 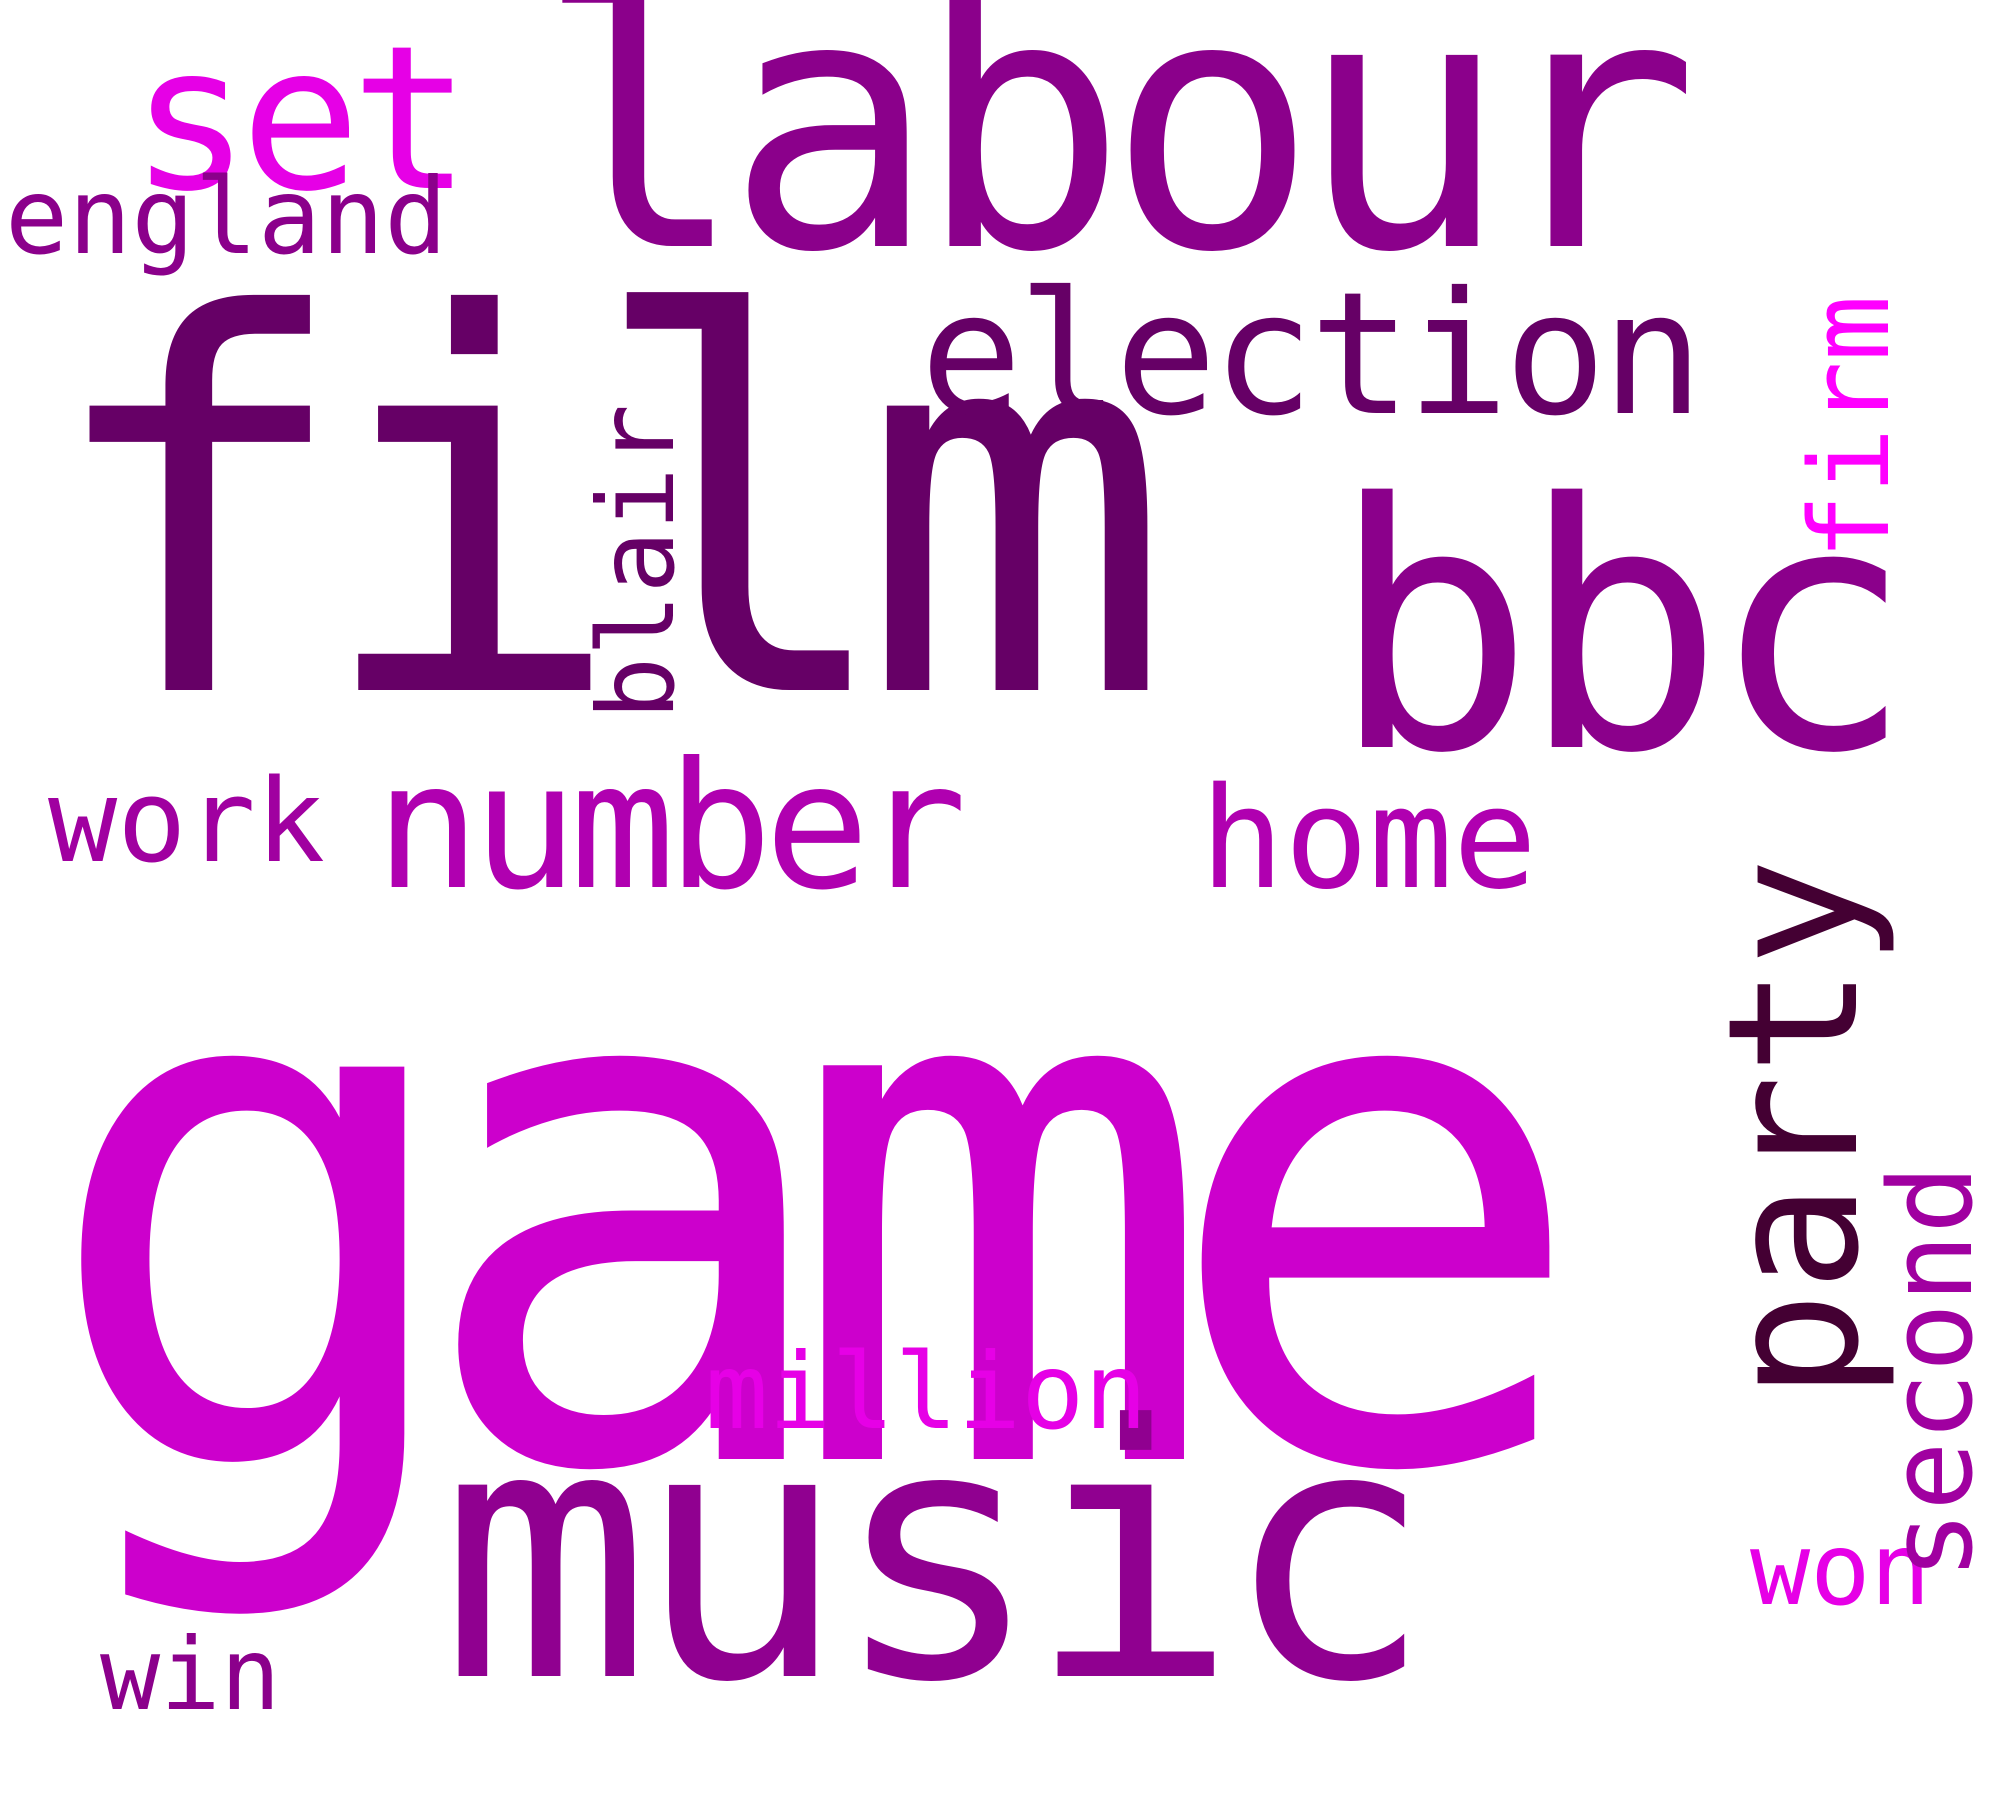 I want to click on word-number: number, so click(x=671, y=827).